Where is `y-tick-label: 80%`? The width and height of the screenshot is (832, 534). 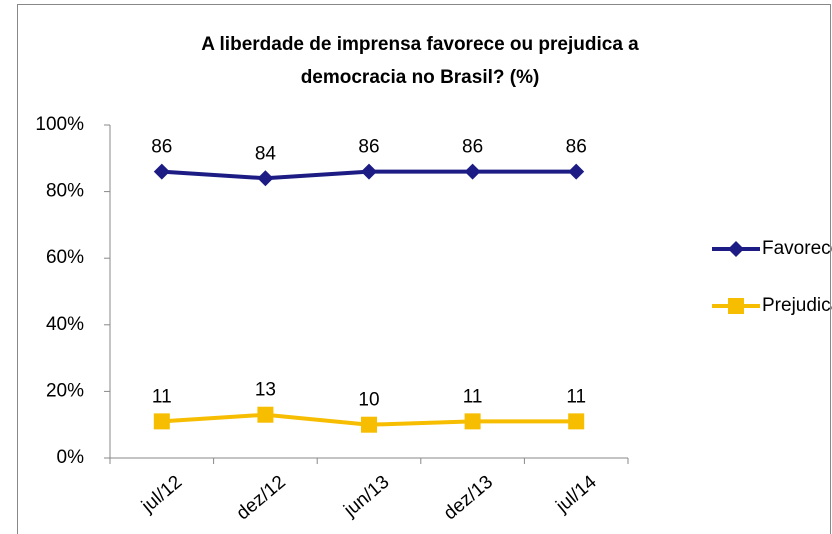 y-tick-label: 80% is located at coordinates (65, 191).